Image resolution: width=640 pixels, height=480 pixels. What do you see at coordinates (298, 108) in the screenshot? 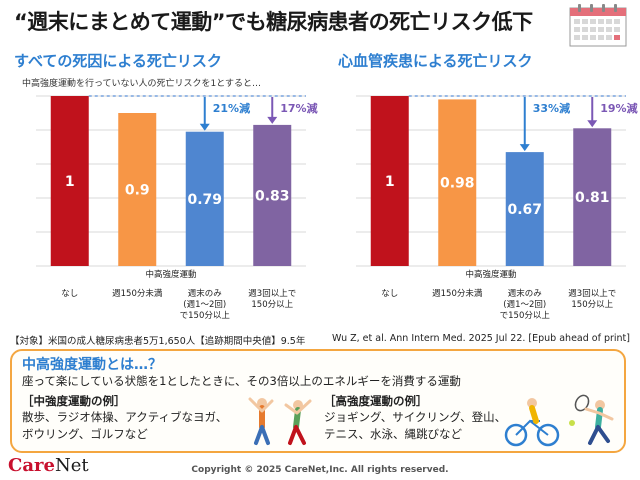
I see `reduction-label: 17%減` at bounding box center [298, 108].